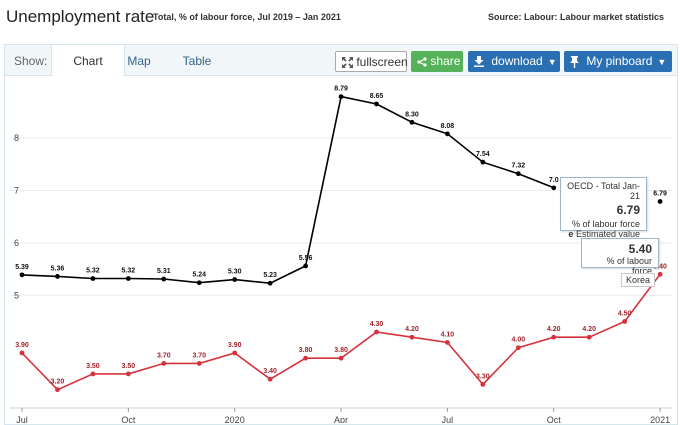  What do you see at coordinates (235, 272) in the screenshot?
I see `data-label-oecd: 5.30` at bounding box center [235, 272].